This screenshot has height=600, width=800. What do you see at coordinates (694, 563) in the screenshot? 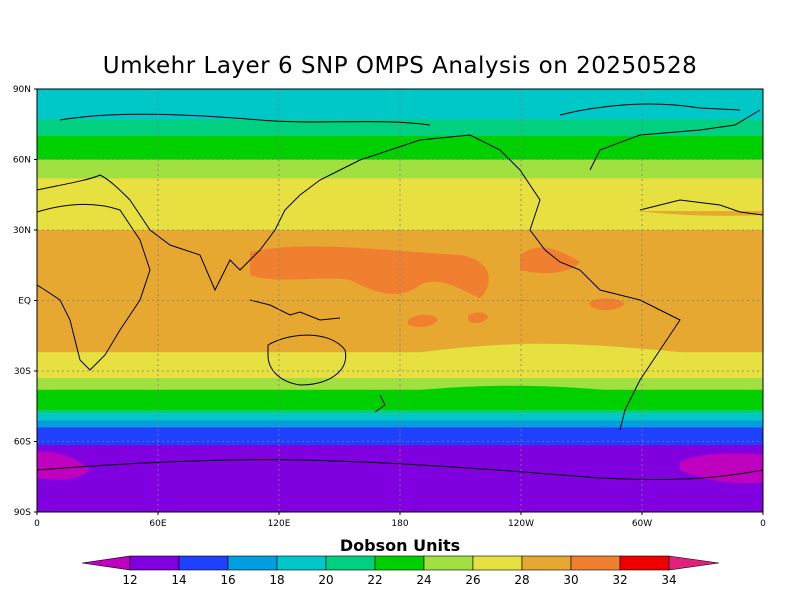
I see `colorbar-over-arrow` at bounding box center [694, 563].